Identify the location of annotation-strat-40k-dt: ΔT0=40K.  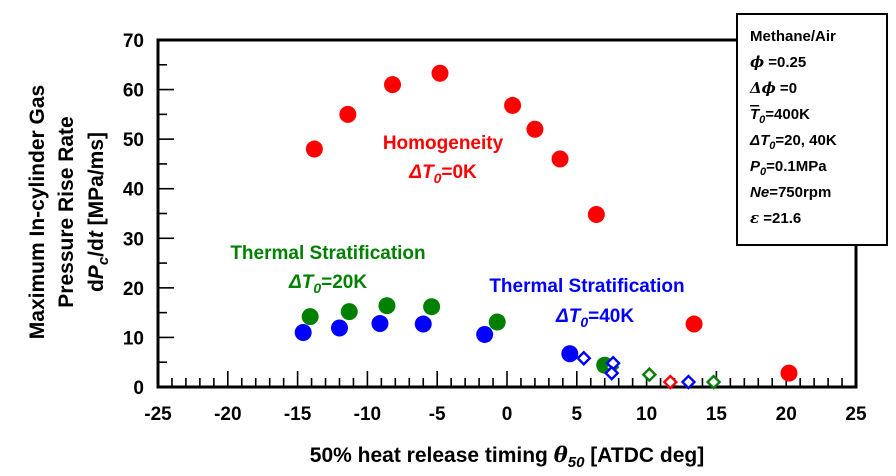
(594, 318).